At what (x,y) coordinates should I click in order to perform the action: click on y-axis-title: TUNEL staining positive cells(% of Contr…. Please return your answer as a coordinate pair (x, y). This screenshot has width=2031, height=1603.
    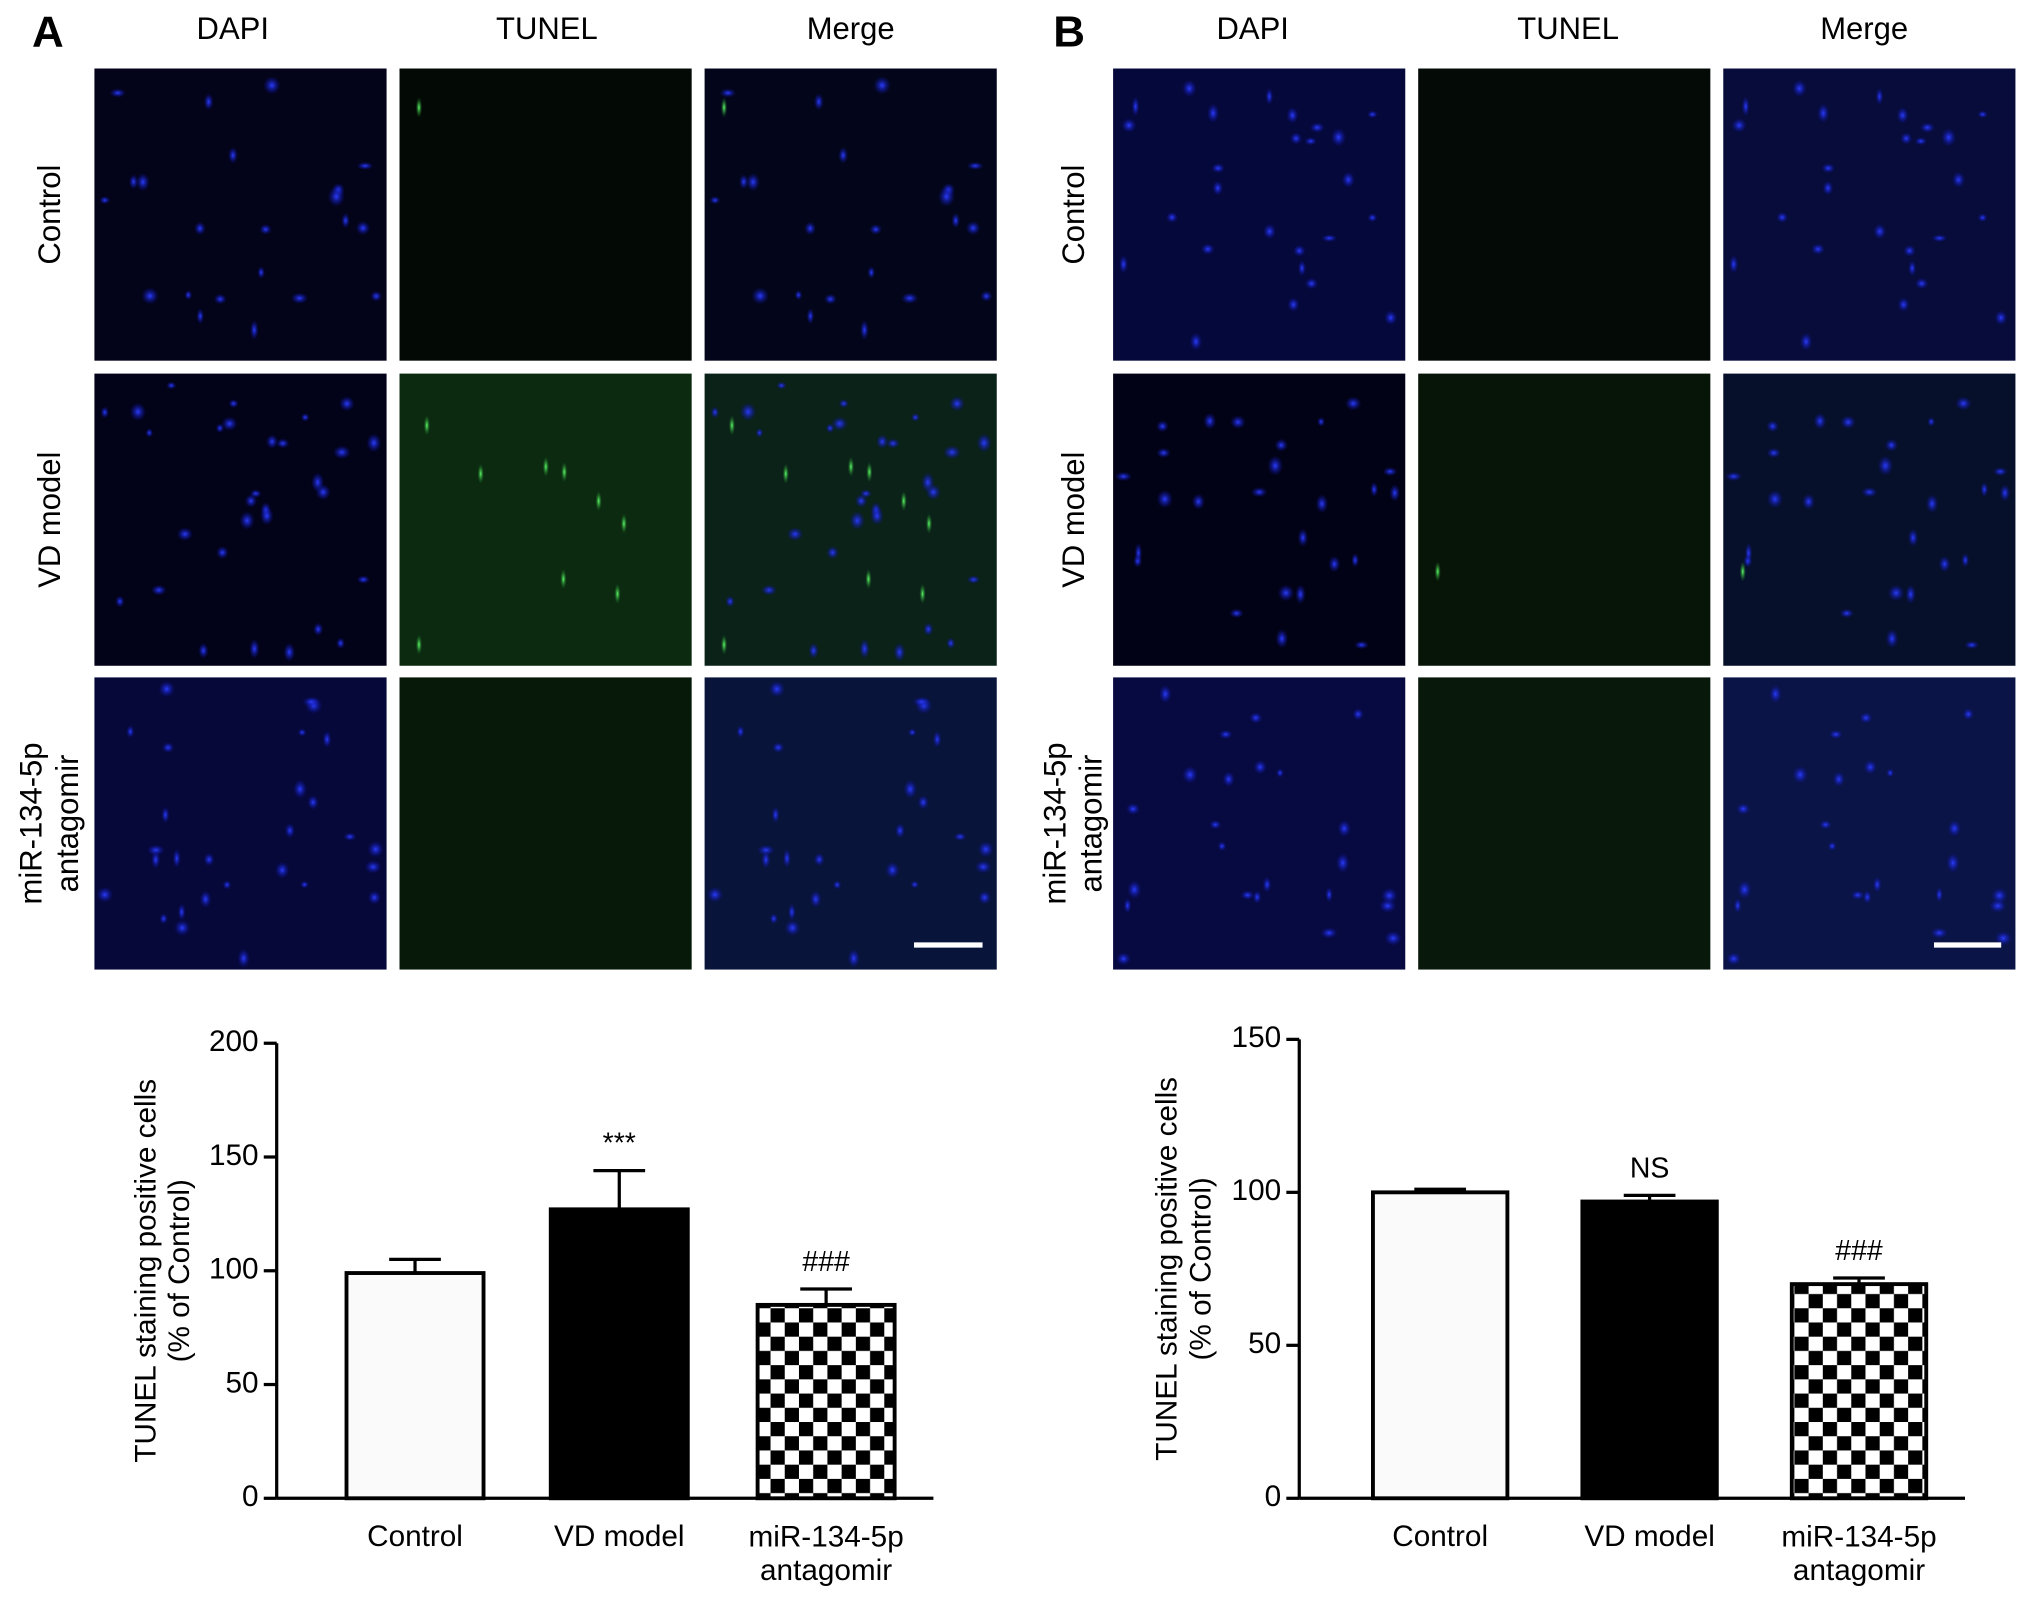
    Looking at the image, I should click on (1184, 1269).